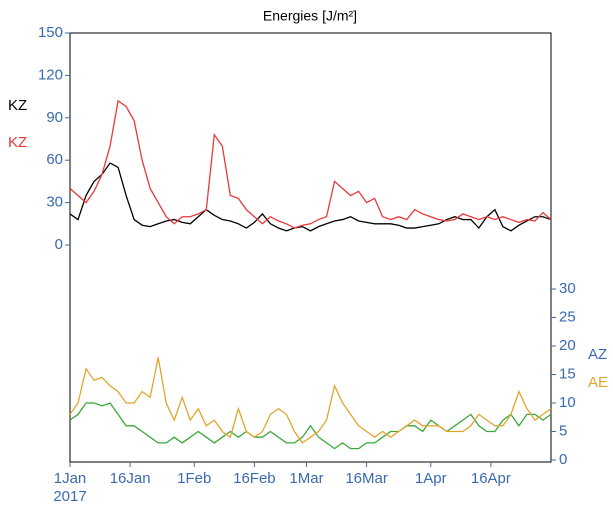  Describe the element at coordinates (431, 478) in the screenshot. I see `x-tick-label: 1Apr` at that location.